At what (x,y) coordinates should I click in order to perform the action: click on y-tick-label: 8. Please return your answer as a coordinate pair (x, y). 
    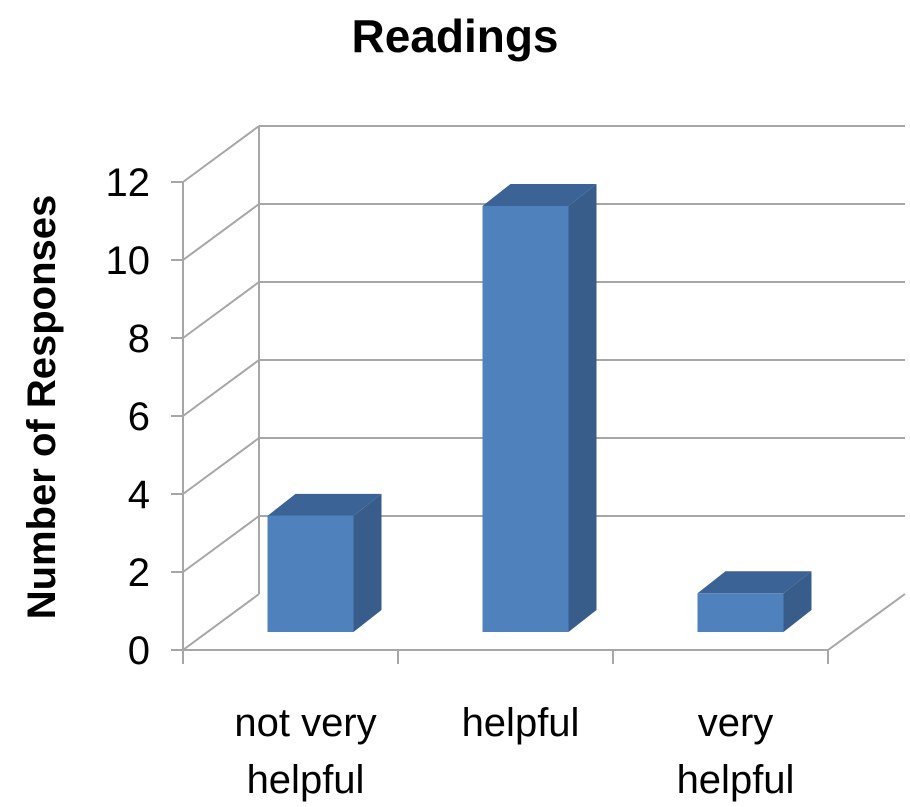
    Looking at the image, I should click on (139, 339).